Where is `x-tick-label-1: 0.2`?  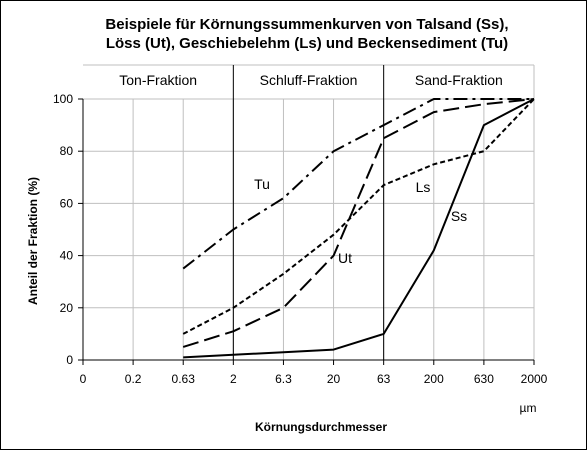 x-tick-label-1: 0.2 is located at coordinates (133, 379).